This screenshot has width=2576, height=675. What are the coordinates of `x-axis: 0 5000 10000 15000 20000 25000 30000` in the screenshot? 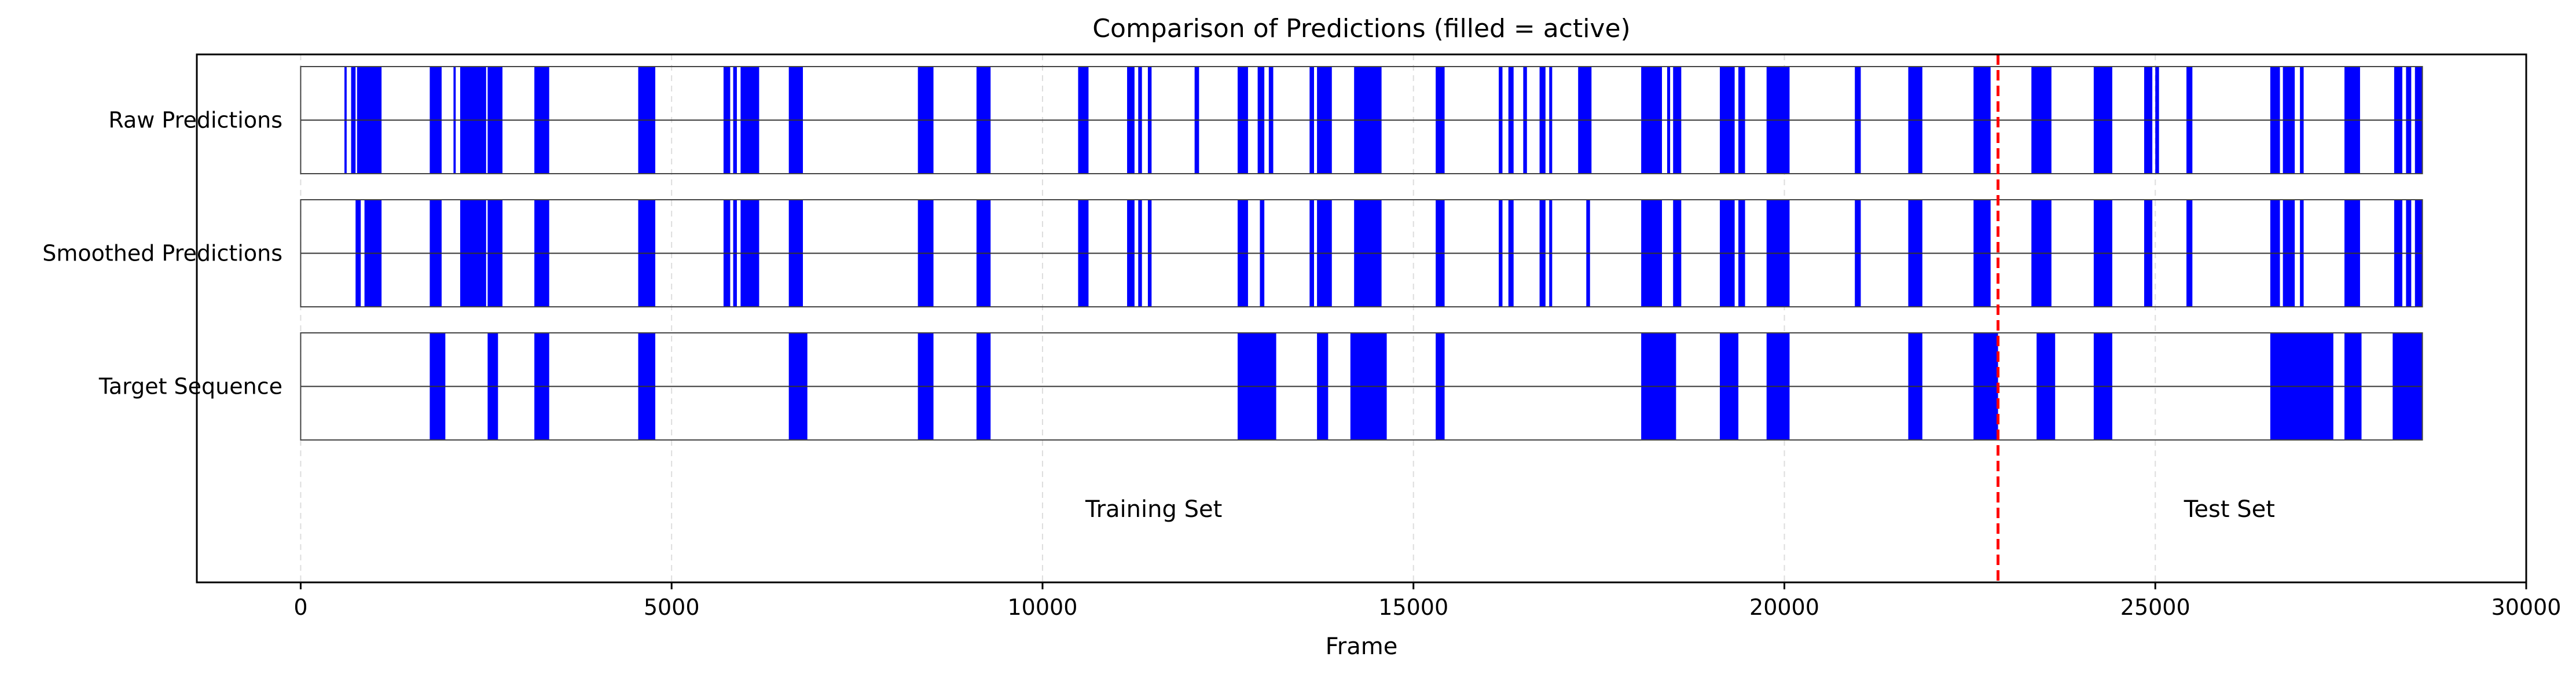 It's located at (1427, 601).